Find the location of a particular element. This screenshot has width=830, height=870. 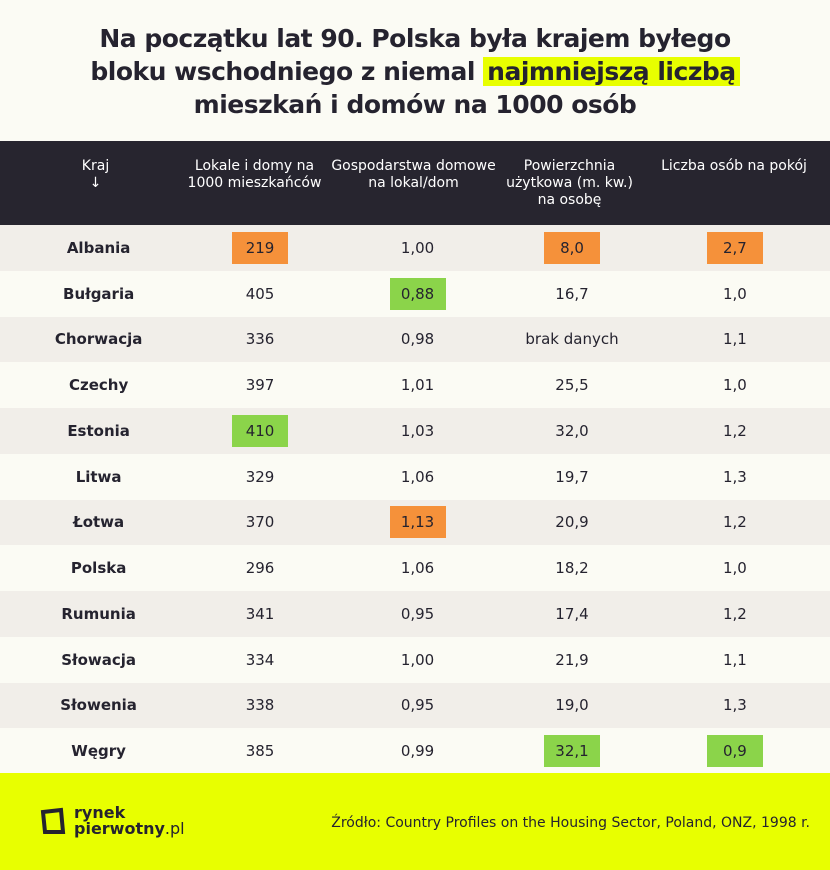

cell-value: 397 is located at coordinates (260, 385).